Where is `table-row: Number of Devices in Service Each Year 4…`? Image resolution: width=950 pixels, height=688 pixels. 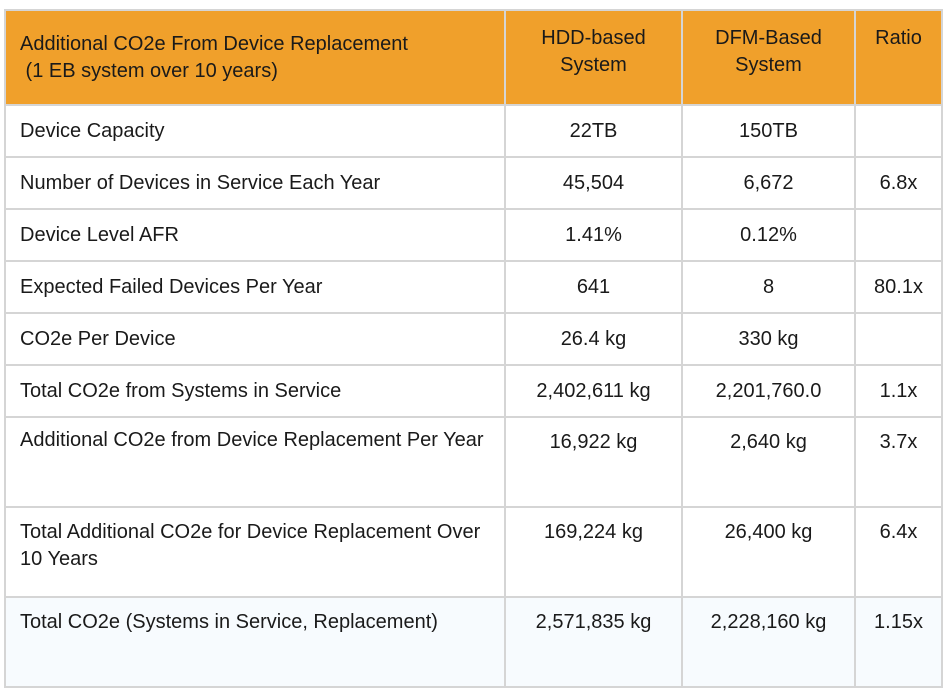 table-row: Number of Devices in Service Each Year 4… is located at coordinates (473, 183).